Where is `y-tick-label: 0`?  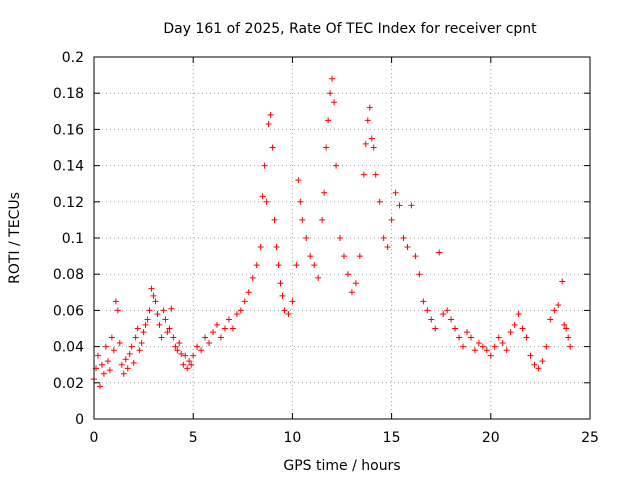
y-tick-label: 0 is located at coordinates (79, 420).